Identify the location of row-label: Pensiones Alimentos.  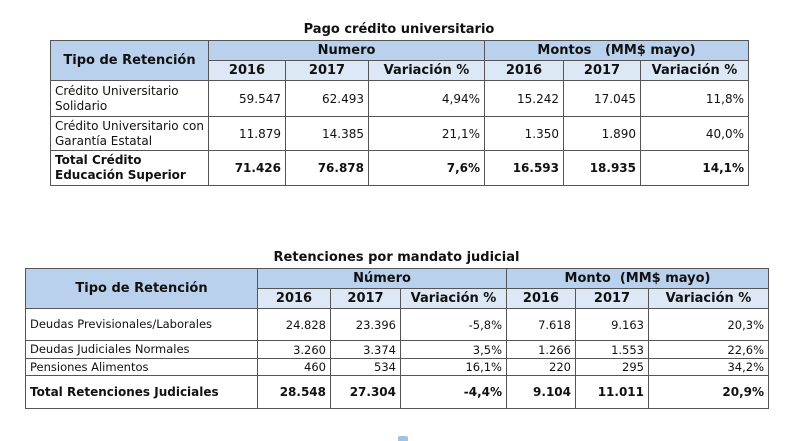
(141, 367).